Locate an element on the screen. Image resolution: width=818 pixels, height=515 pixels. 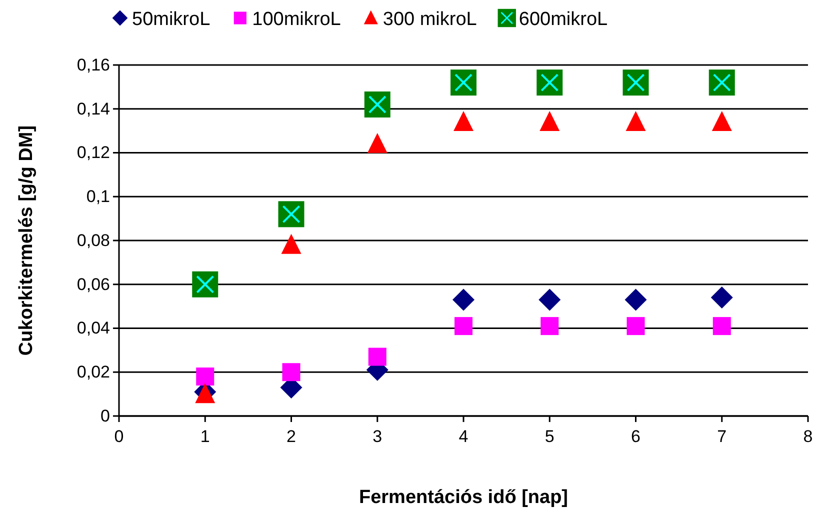
x-tick-label: 8 is located at coordinates (808, 436).